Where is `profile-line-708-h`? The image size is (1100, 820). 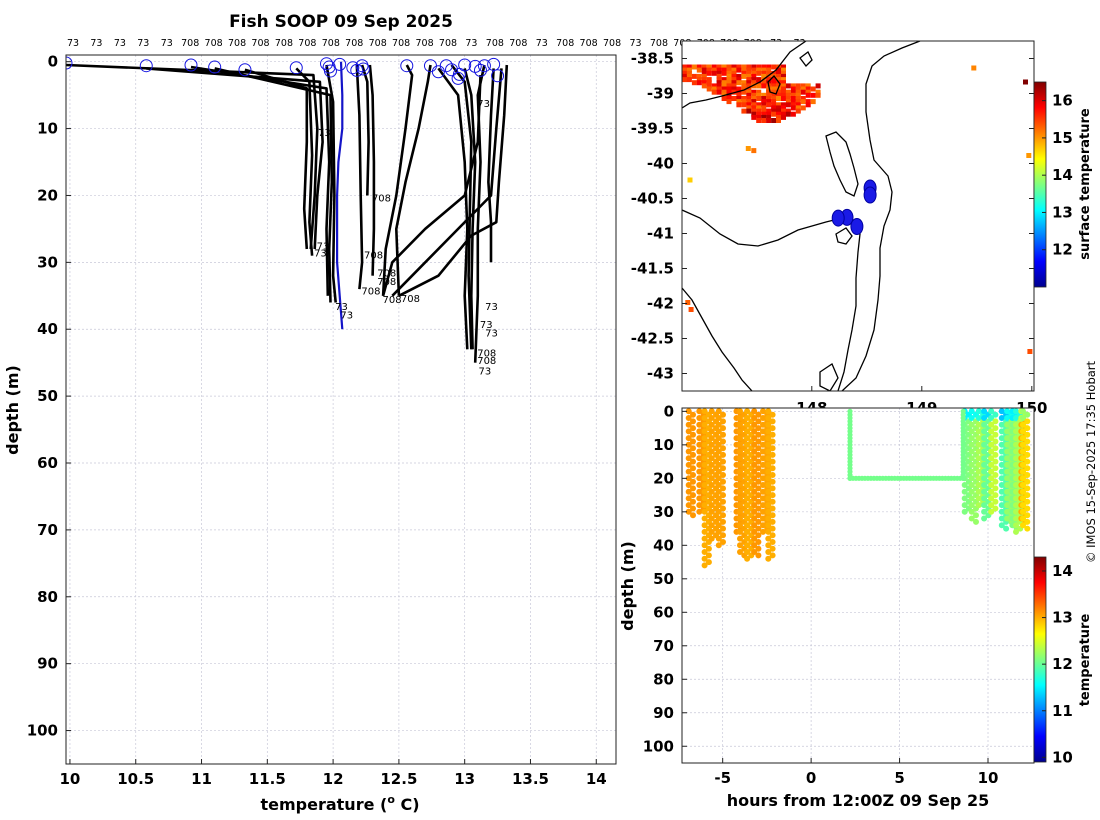 profile-line-708-h is located at coordinates (365, 130).